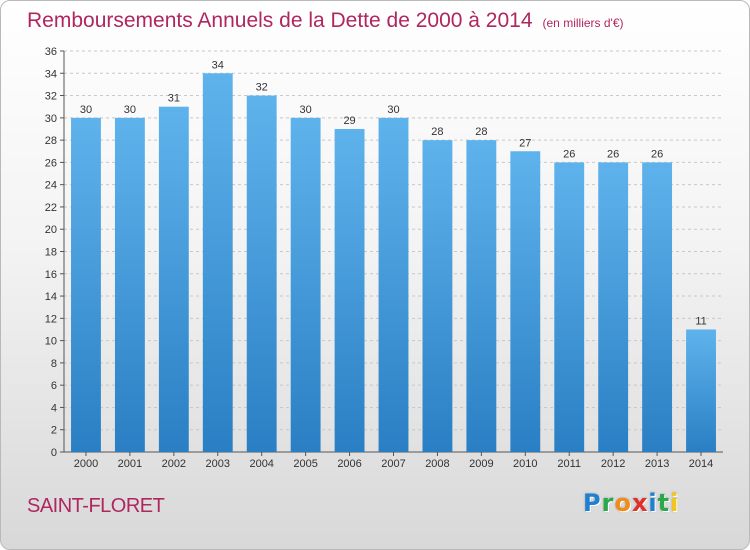  I want to click on proxiti-logo: Proxiti, so click(631, 503).